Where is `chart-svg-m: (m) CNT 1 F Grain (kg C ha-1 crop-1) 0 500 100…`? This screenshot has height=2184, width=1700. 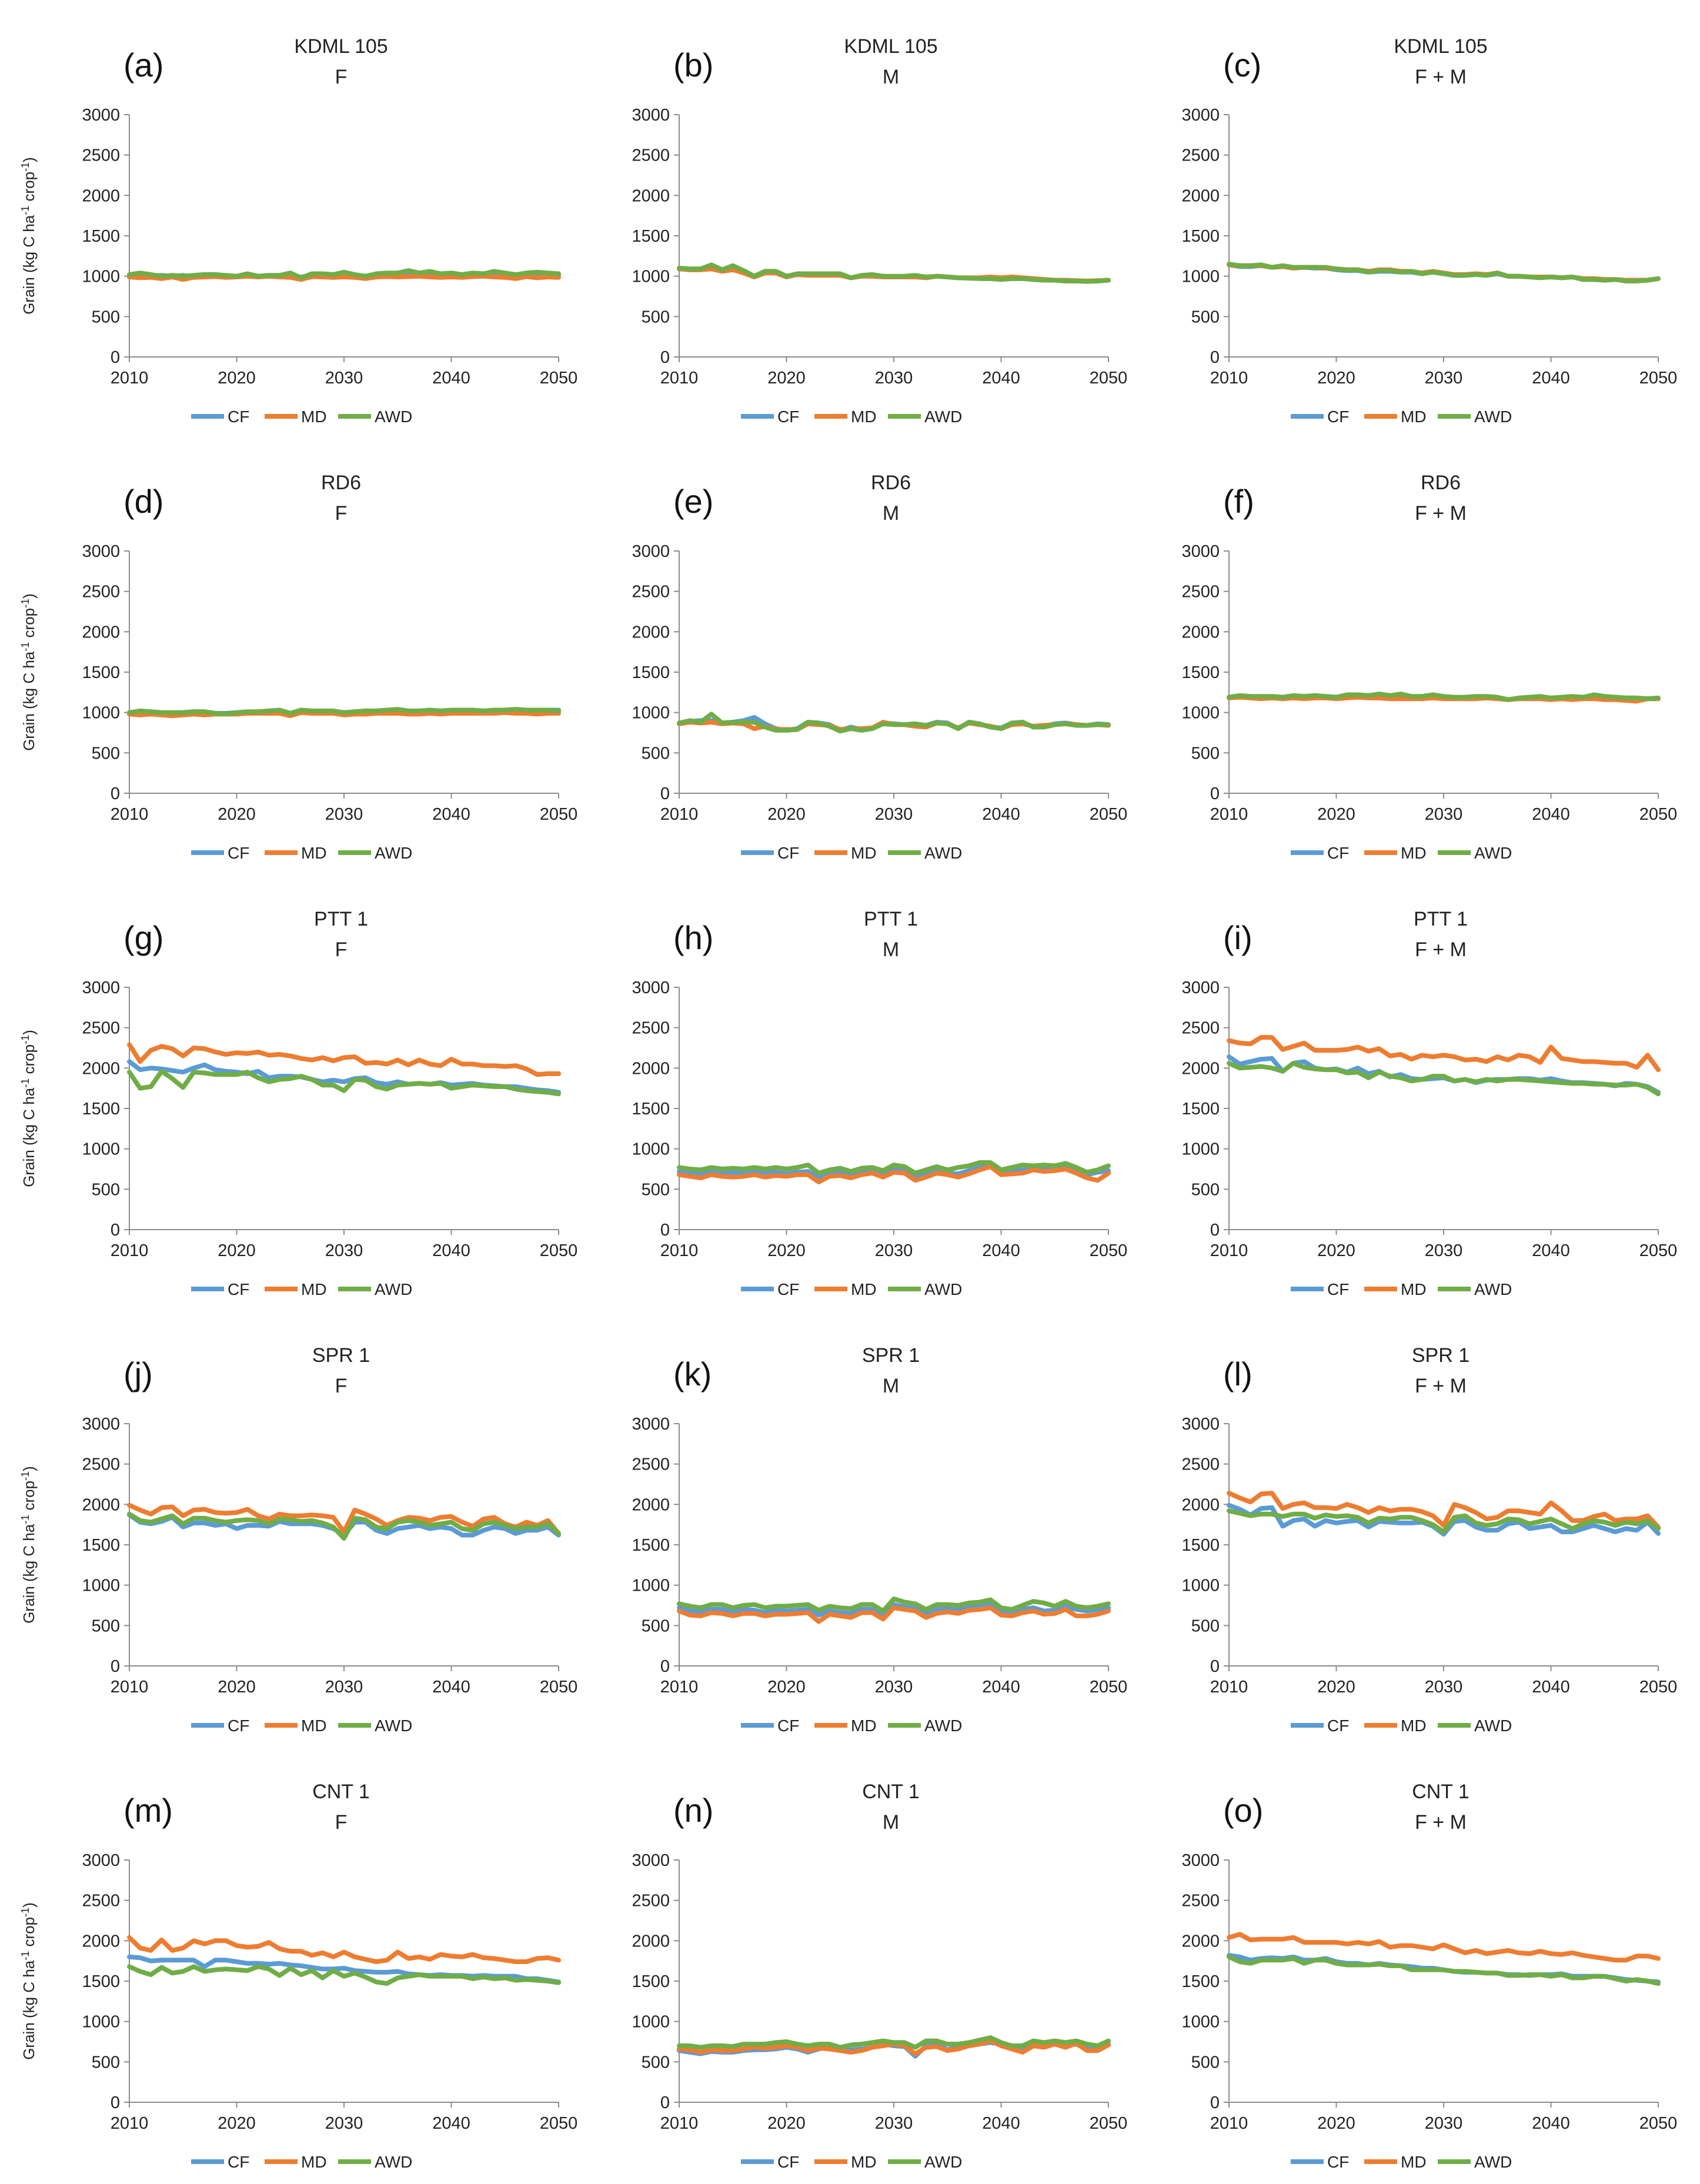
chart-svg-m: (m) CNT 1 F Grain (kg C ha-1 crop-1) 0 500 100… is located at coordinates (298, 1976).